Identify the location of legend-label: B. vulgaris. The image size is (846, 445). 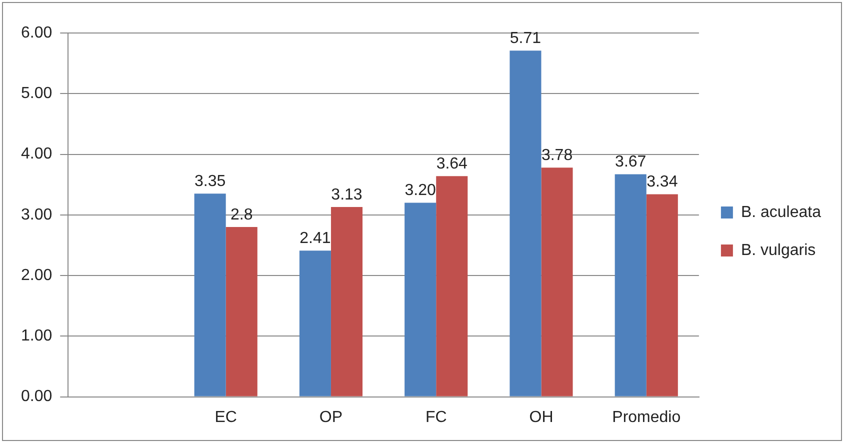
(778, 250).